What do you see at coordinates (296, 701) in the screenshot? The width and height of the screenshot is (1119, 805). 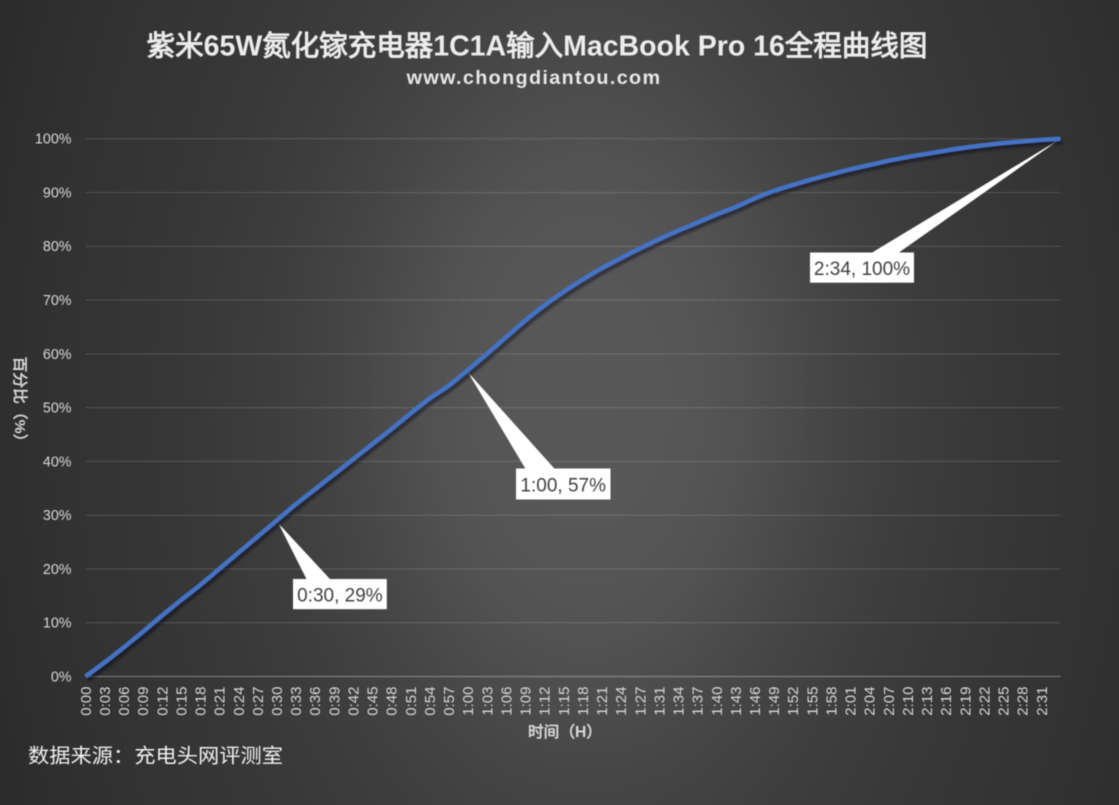 I see `svg-text: 0:33` at bounding box center [296, 701].